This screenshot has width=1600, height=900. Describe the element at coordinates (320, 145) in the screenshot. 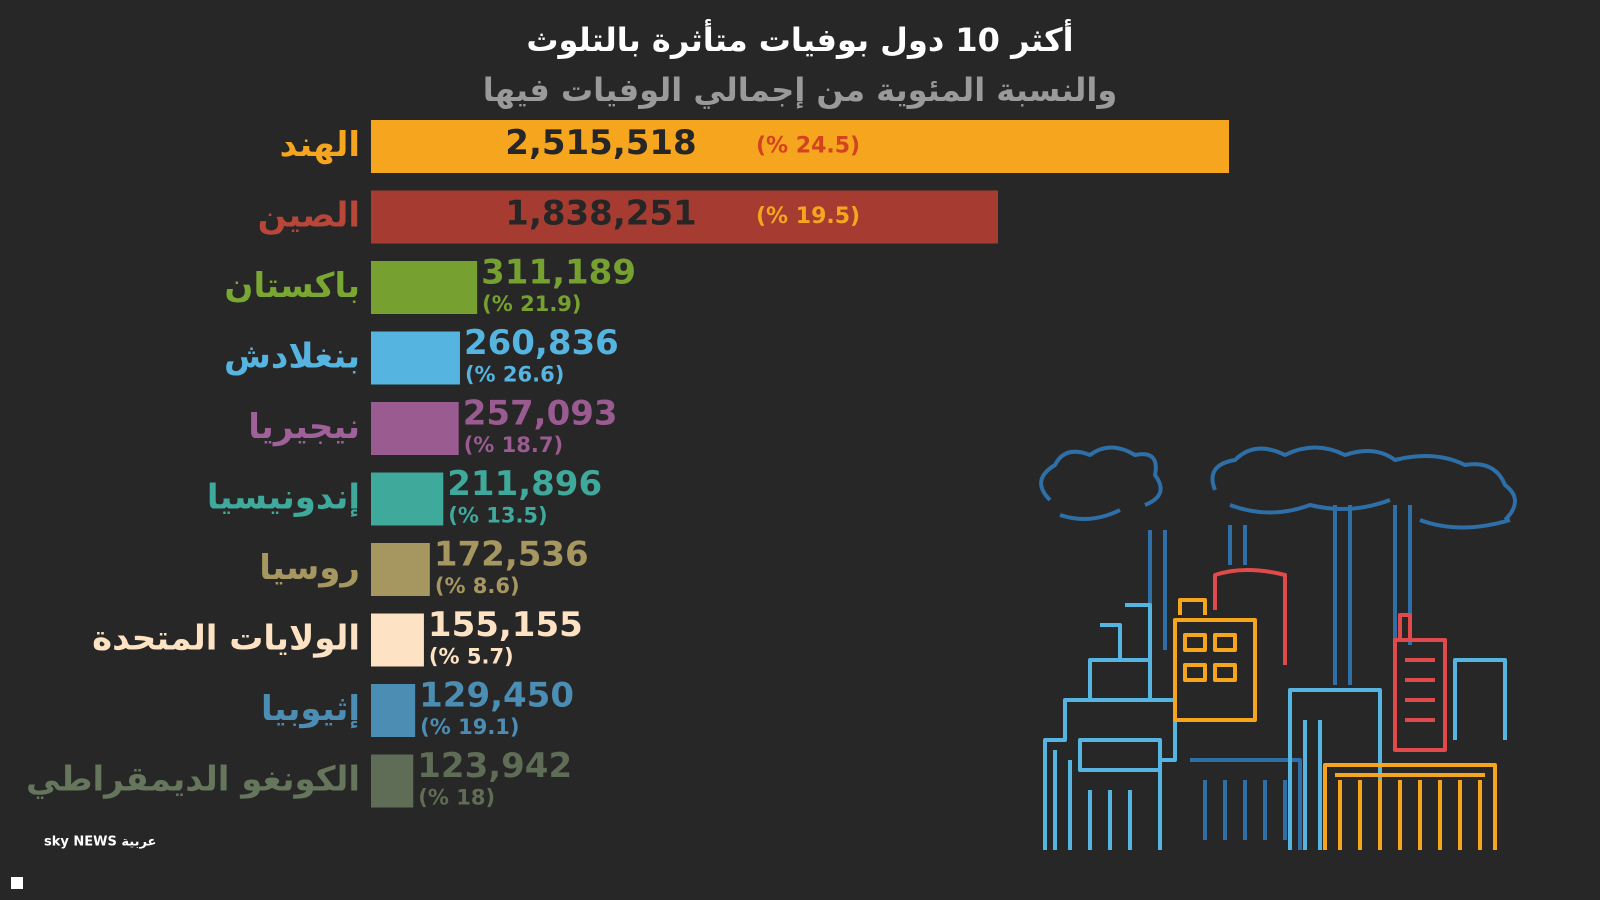

I see `category-label: الهند` at that location.